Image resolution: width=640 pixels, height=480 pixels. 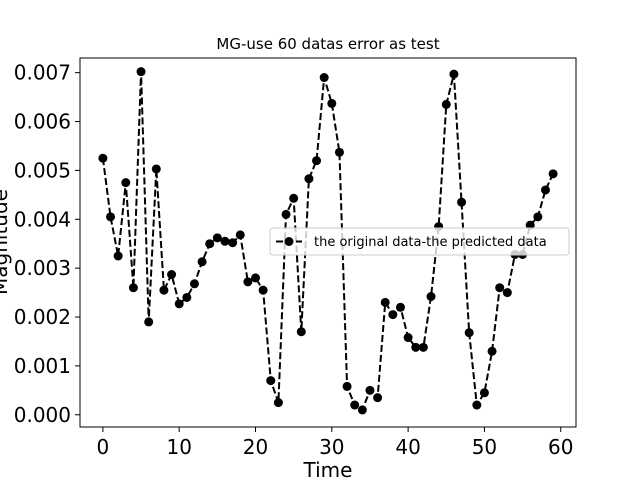 I want to click on legend-marker, so click(x=289, y=241).